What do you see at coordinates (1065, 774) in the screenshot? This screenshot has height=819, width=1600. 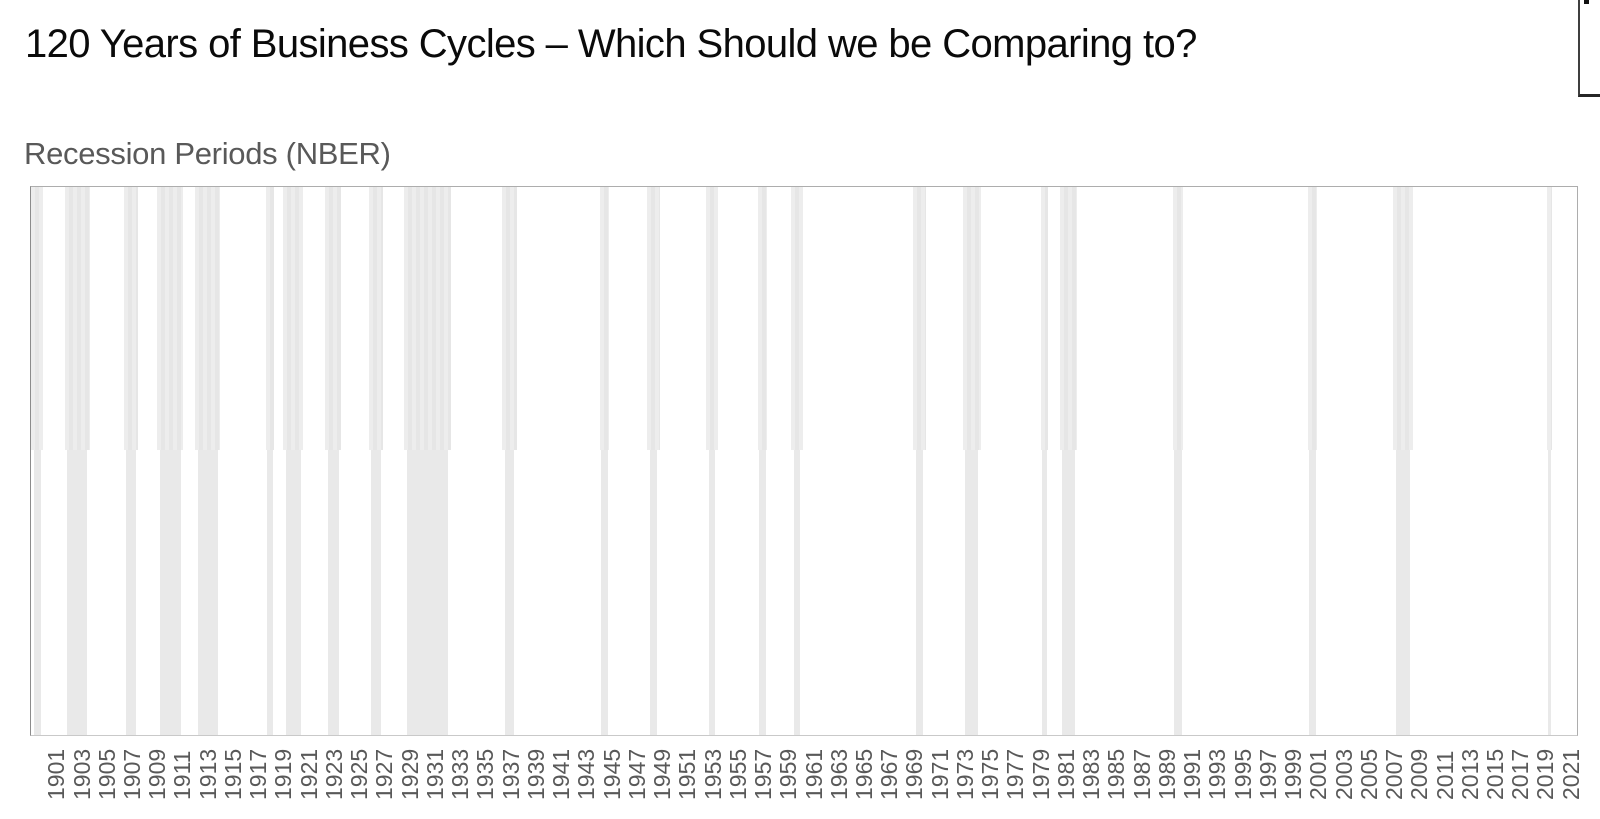 I see `x-tick-label: 1981` at bounding box center [1065, 774].